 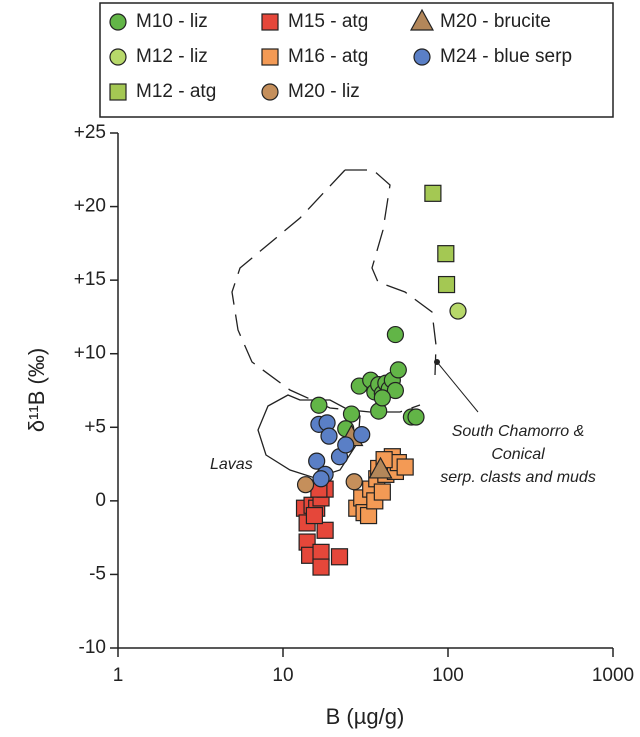 What do you see at coordinates (172, 21) in the screenshot?
I see `legend-label: M10 - liz` at bounding box center [172, 21].